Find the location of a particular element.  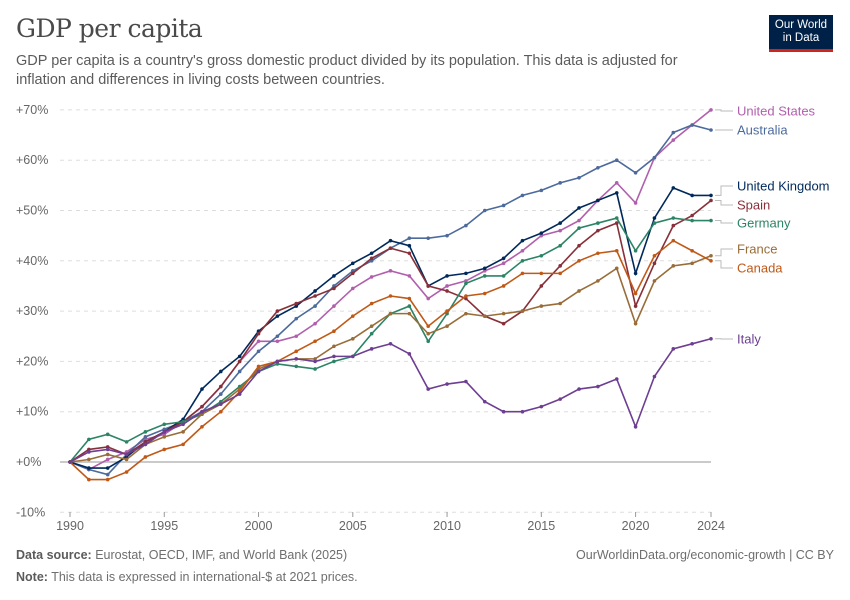

owid-logo: Our World in Data is located at coordinates (801, 33).